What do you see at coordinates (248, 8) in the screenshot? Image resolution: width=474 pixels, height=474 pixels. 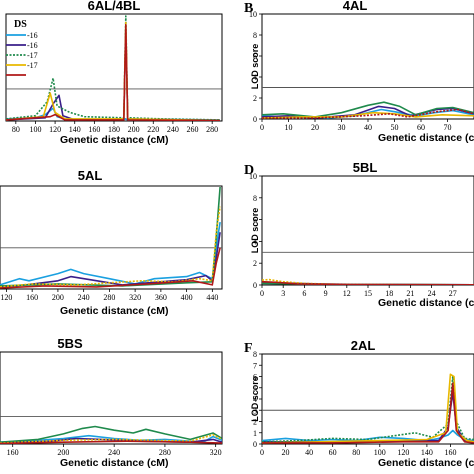 I see `panel-letter: B` at bounding box center [248, 8].